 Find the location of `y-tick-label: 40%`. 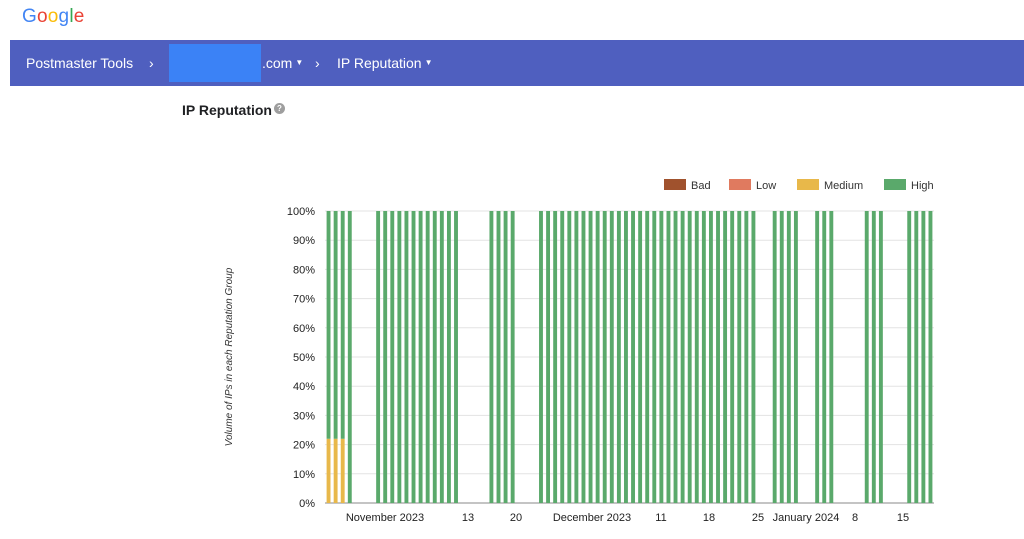

y-tick-label: 40% is located at coordinates (304, 387).